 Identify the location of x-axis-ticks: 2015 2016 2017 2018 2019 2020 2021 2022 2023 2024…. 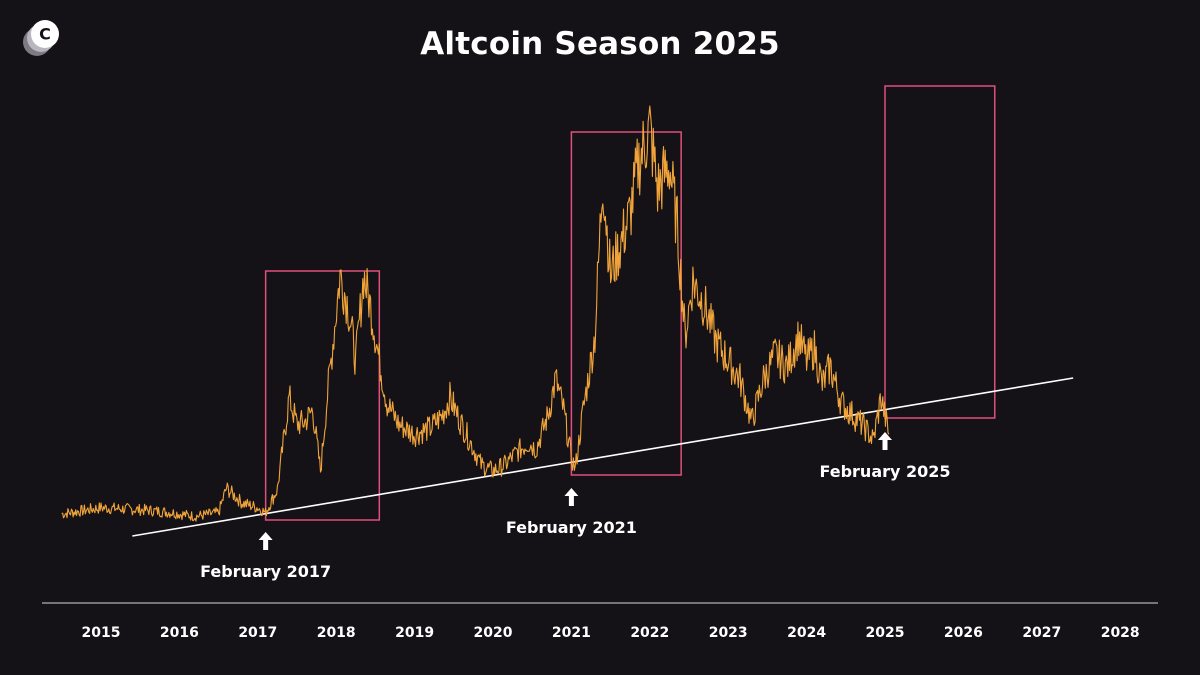
(611, 633).